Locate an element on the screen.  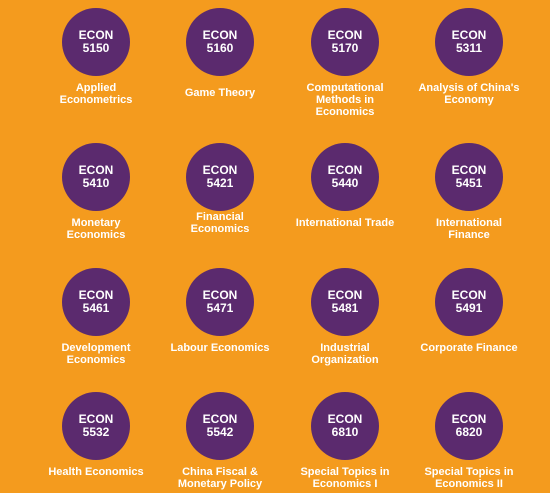
course-card-5471: ECON 5471 Labour Economics is located at coordinates (220, 311).